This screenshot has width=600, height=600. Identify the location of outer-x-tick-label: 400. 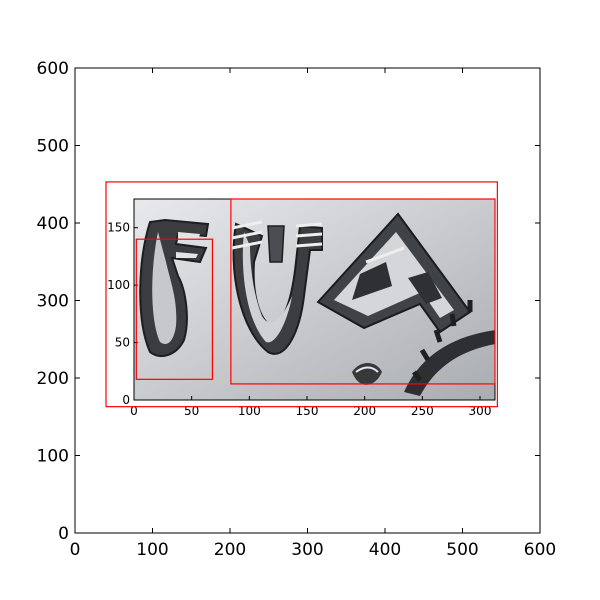
(385, 550).